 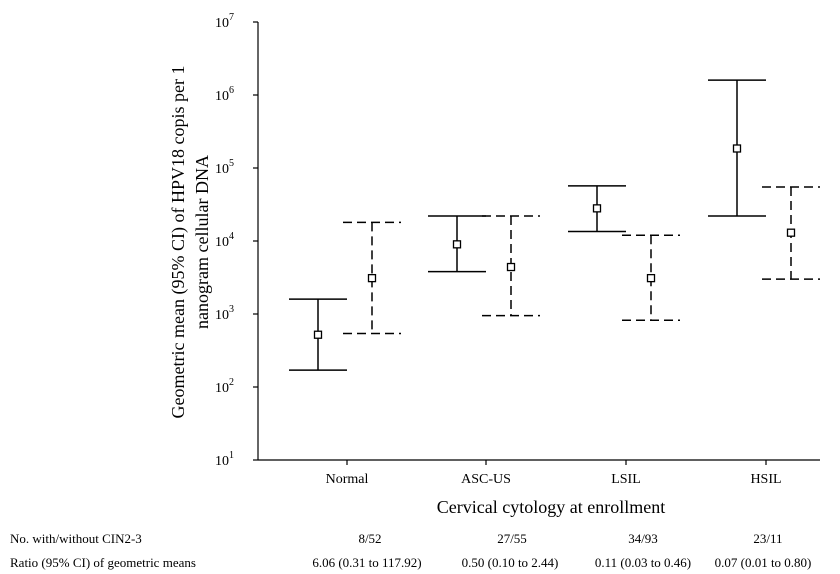 What do you see at coordinates (237, 240) in the screenshot?
I see `y-axis: 10¹ 10² 10³ 10⁴ 10⁵ 10⁶ 10⁷` at bounding box center [237, 240].